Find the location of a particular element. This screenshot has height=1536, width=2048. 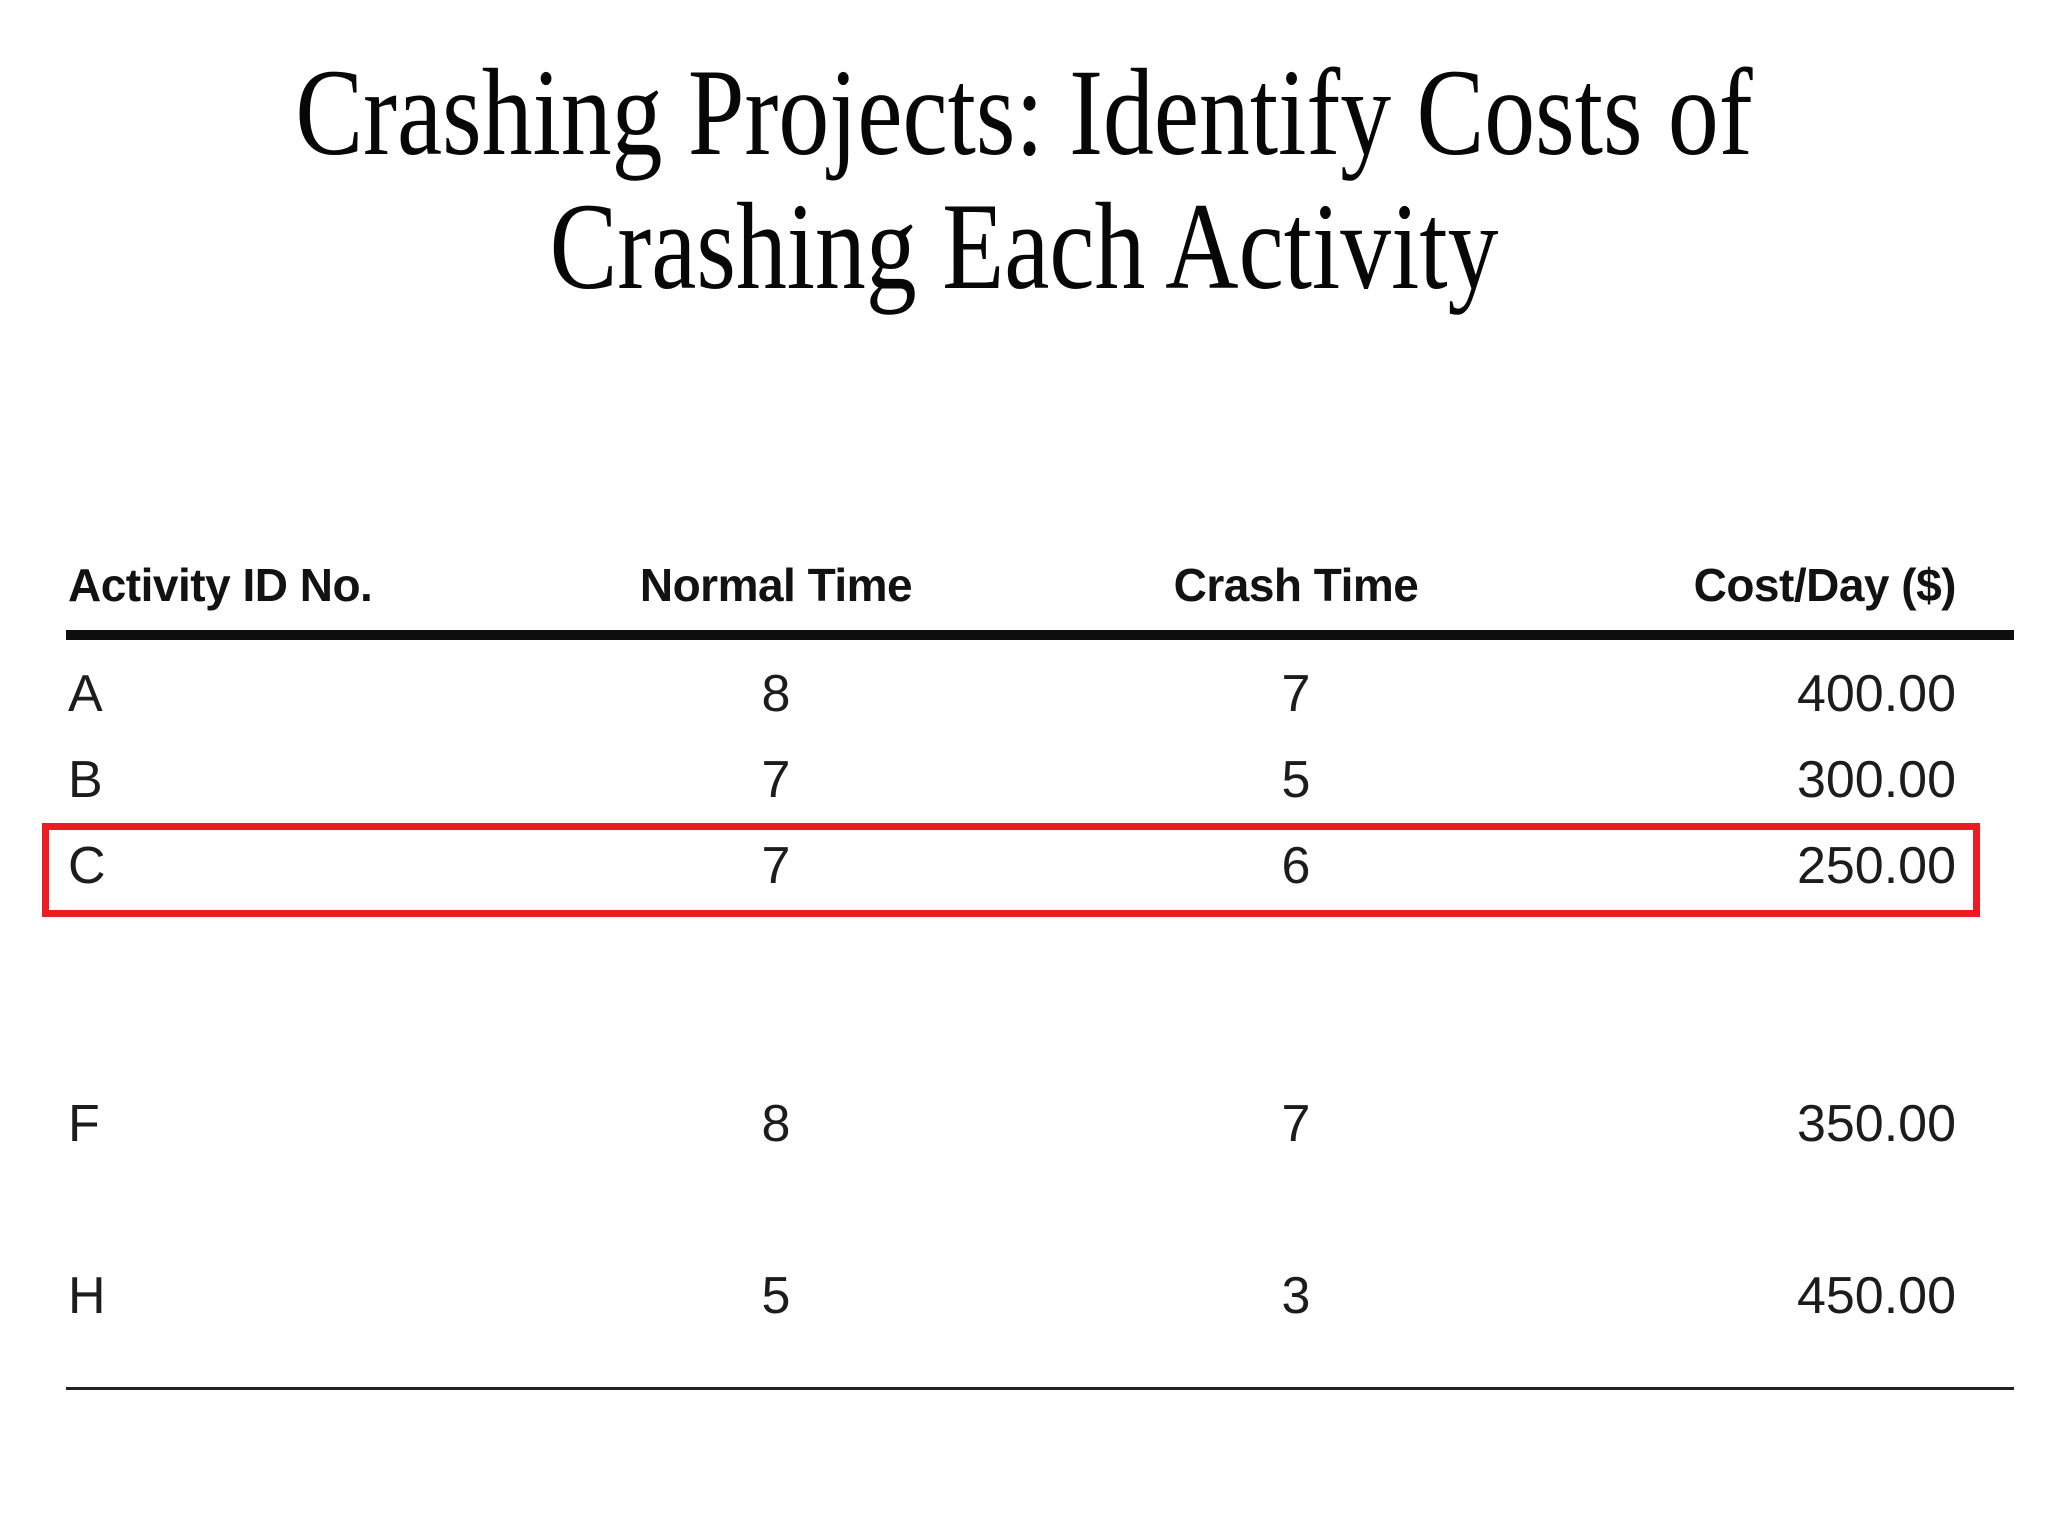

table-row-f: F 8 7 350.00 is located at coordinates (1040, 1124).